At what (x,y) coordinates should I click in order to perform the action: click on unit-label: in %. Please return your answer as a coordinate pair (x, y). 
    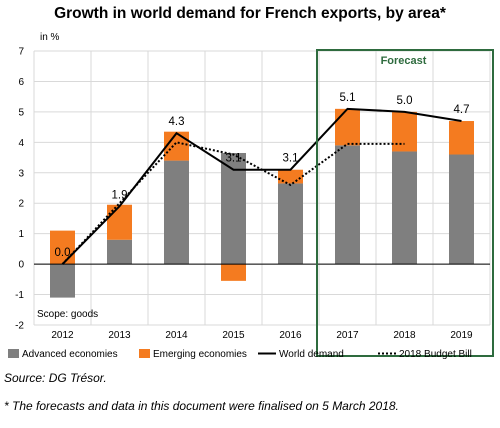
    Looking at the image, I should click on (50, 37).